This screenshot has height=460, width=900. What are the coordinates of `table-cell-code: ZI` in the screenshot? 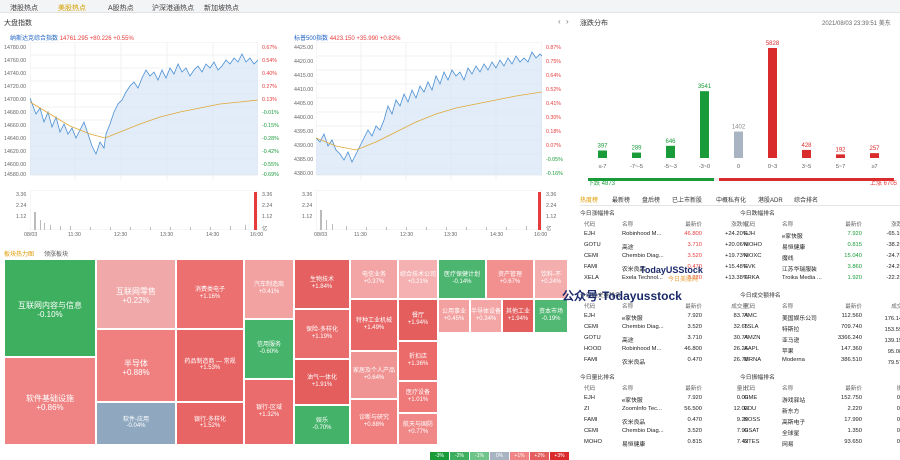 It's located at (587, 409).